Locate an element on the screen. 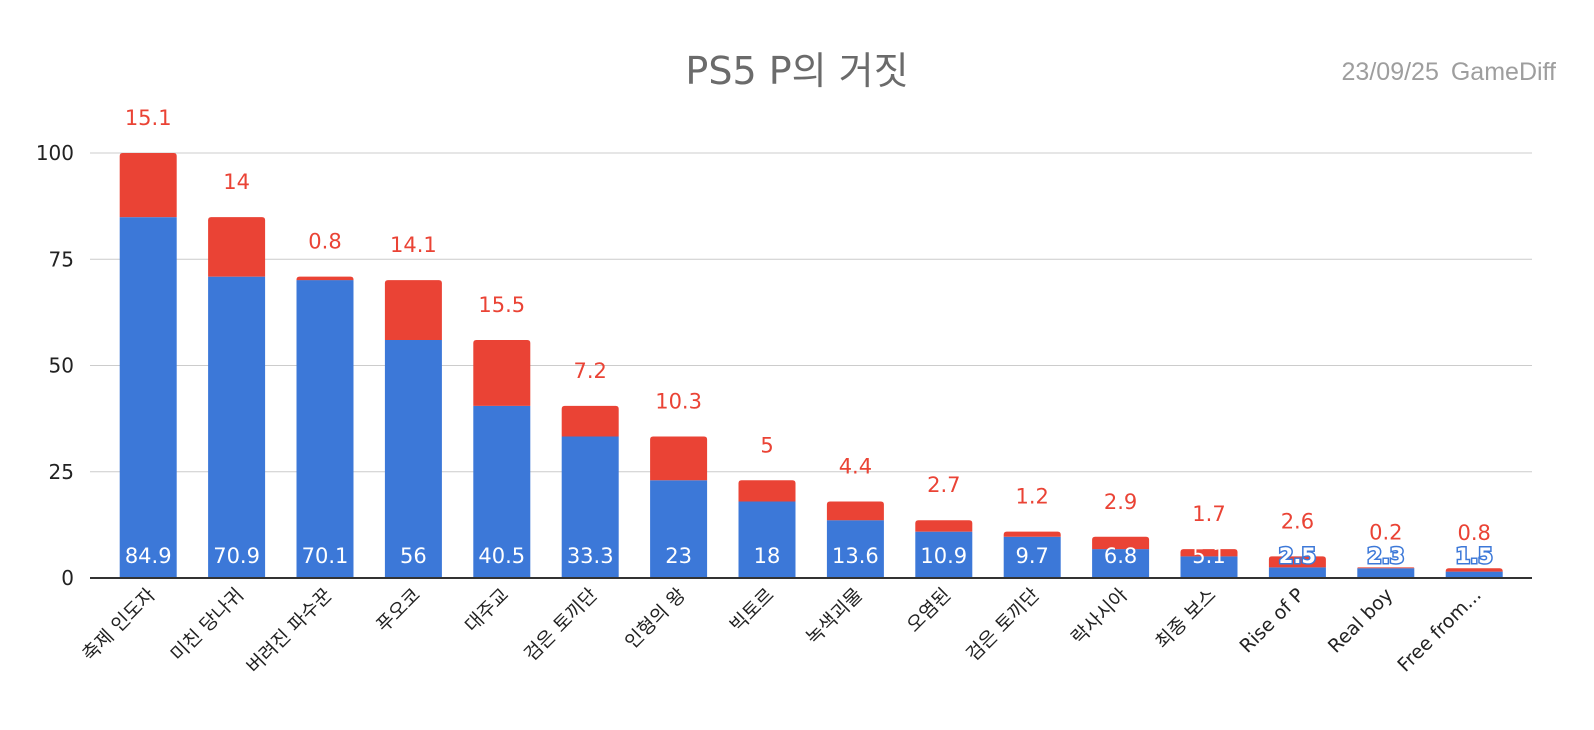 This screenshot has width=1594, height=730. data-label-series1: 7.2 is located at coordinates (589, 371).